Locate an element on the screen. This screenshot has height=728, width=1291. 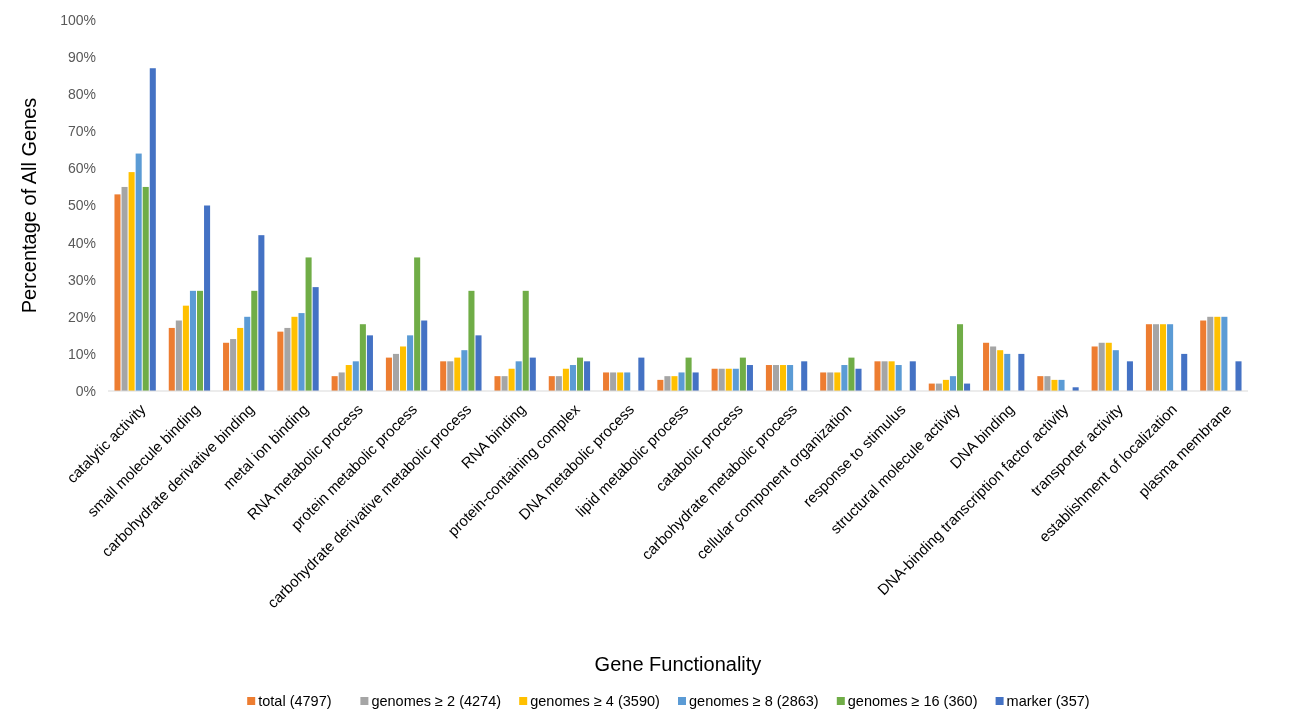
y-tick-label: 50% is located at coordinates (81, 205).